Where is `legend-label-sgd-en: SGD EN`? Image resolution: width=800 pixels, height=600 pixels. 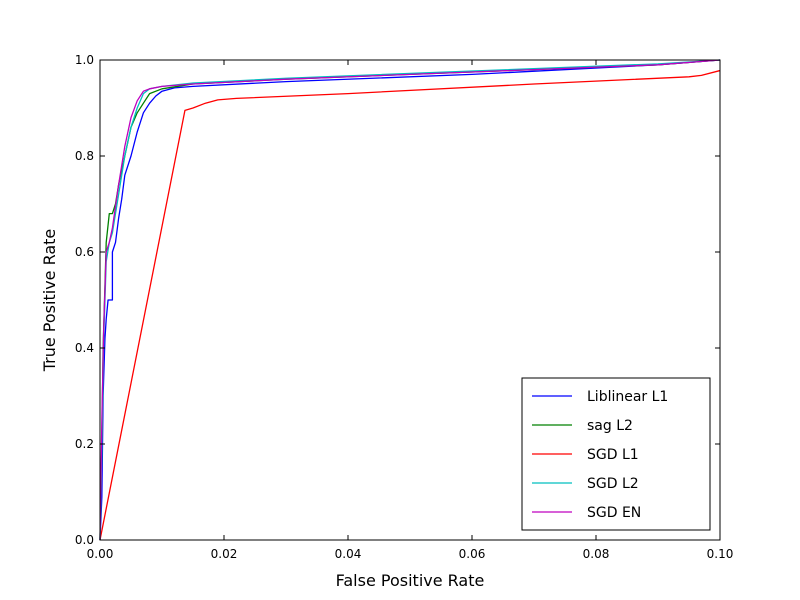 legend-label-sgd-en: SGD EN is located at coordinates (614, 513).